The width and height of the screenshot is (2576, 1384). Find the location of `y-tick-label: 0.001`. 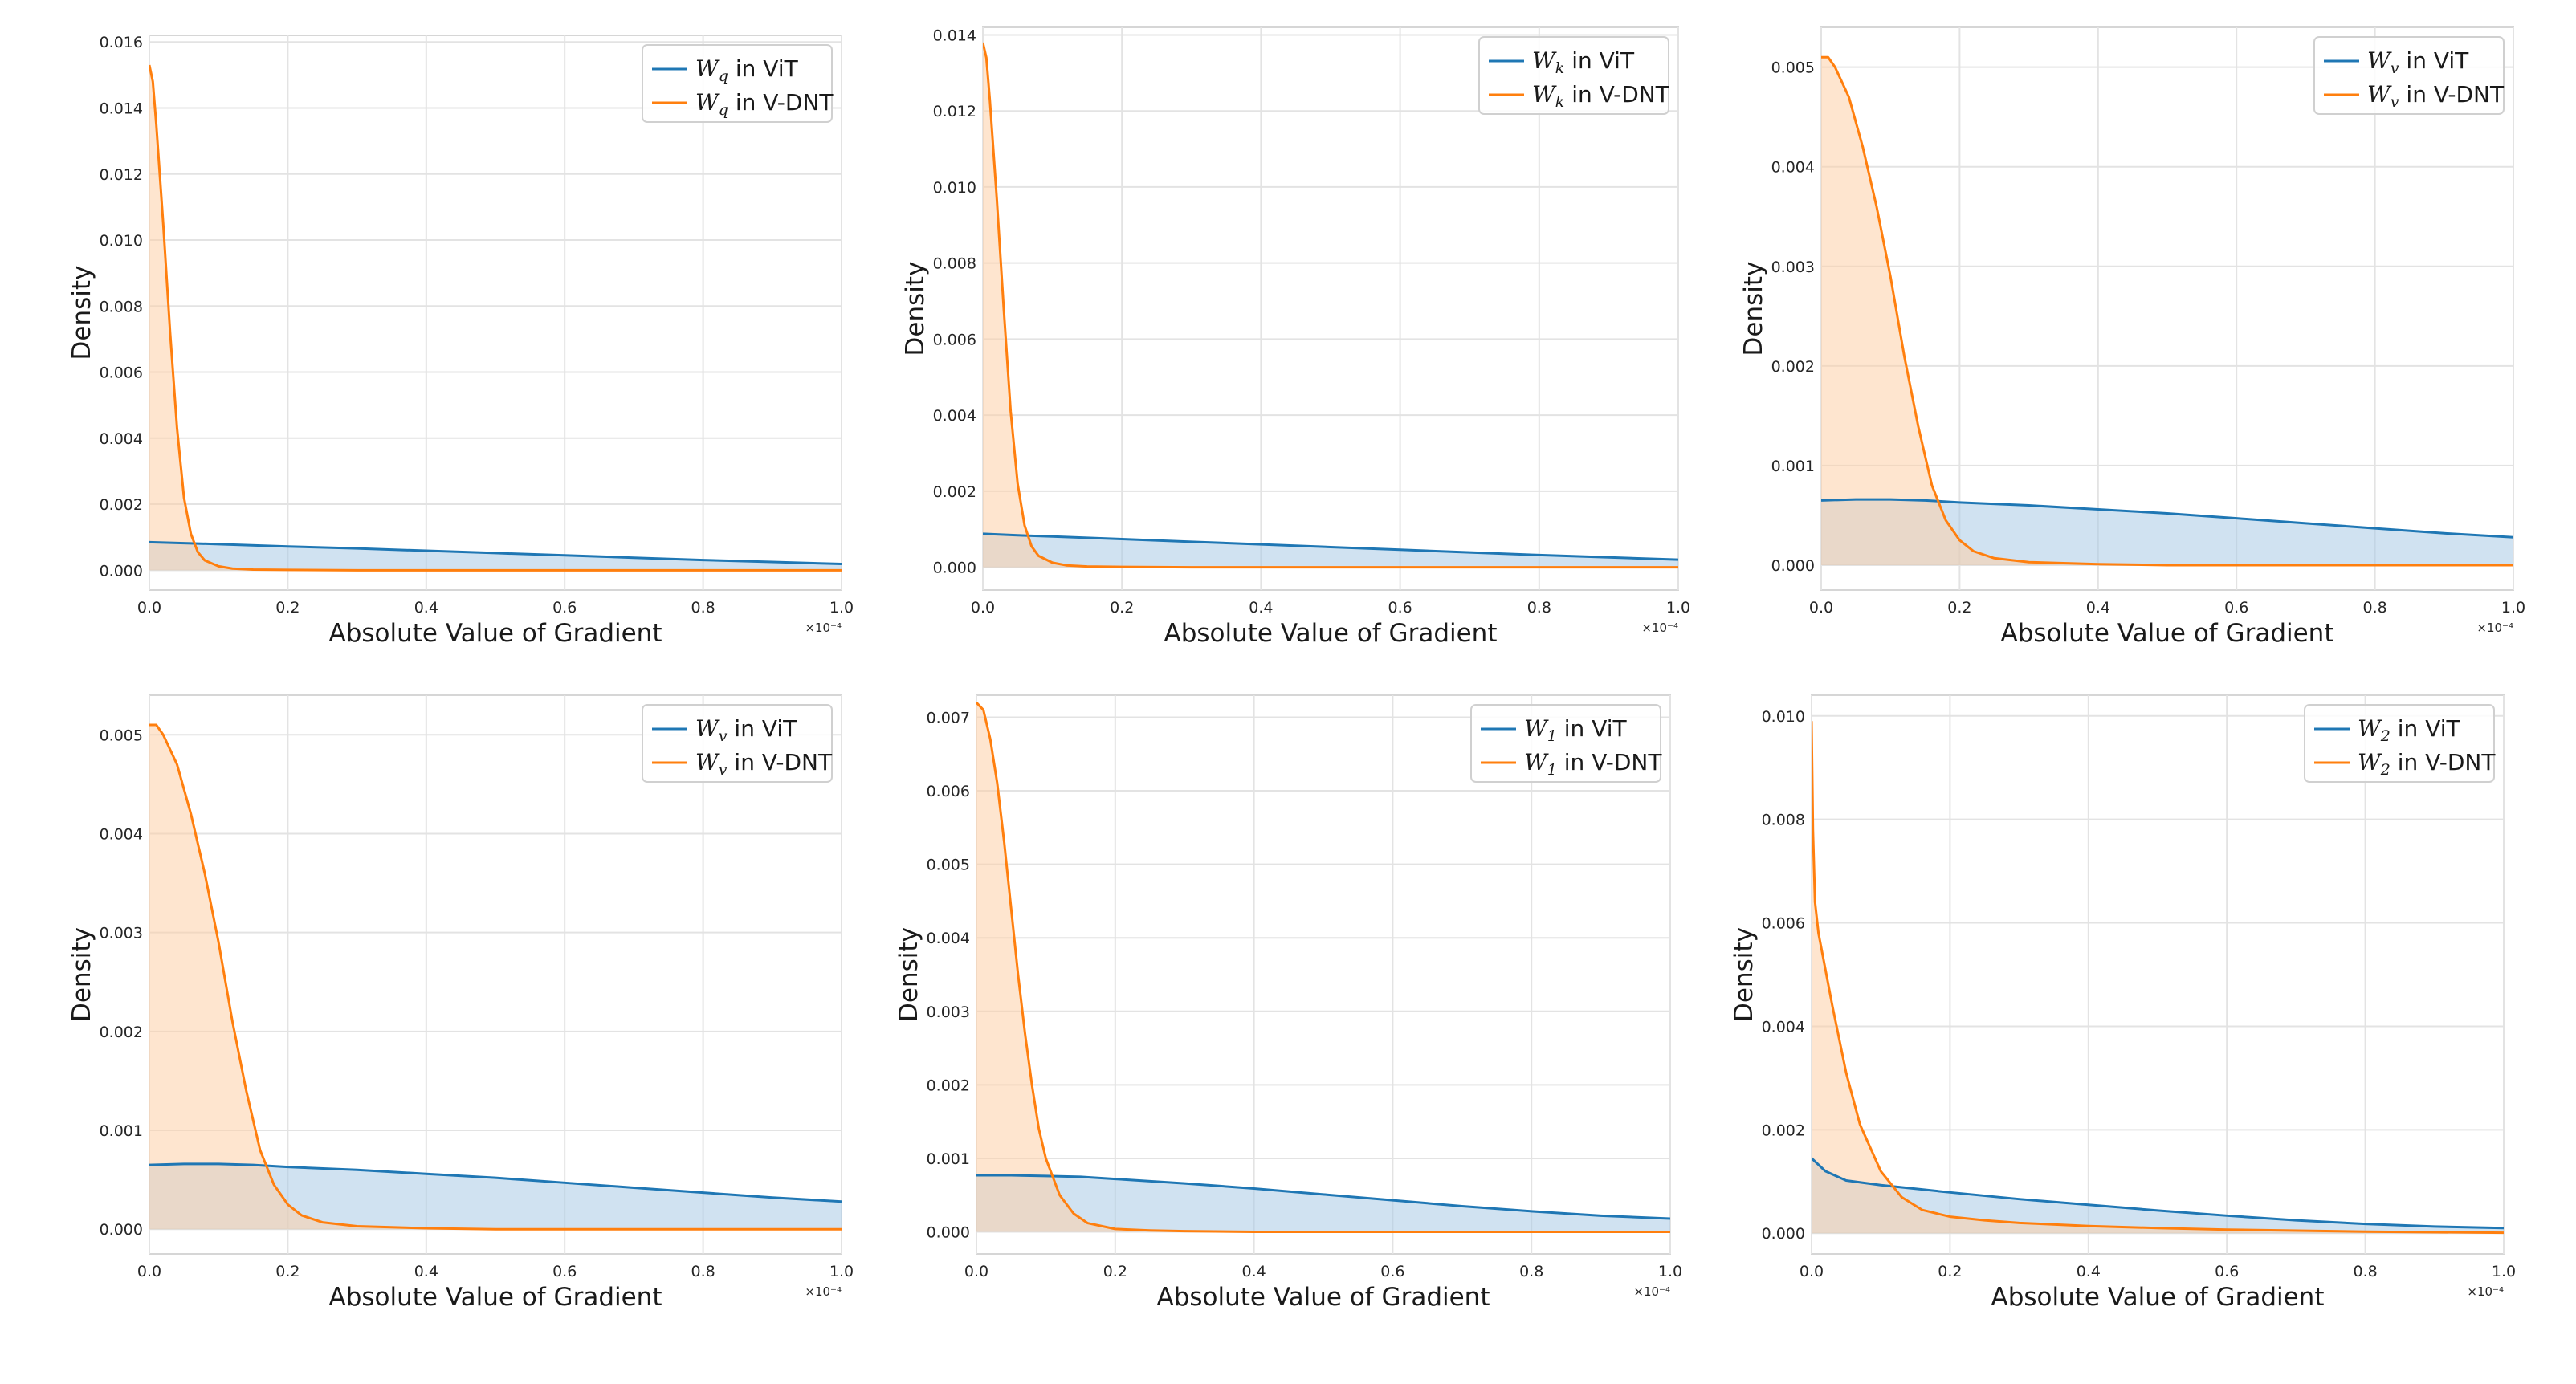

y-tick-label: 0.001 is located at coordinates (121, 1131).